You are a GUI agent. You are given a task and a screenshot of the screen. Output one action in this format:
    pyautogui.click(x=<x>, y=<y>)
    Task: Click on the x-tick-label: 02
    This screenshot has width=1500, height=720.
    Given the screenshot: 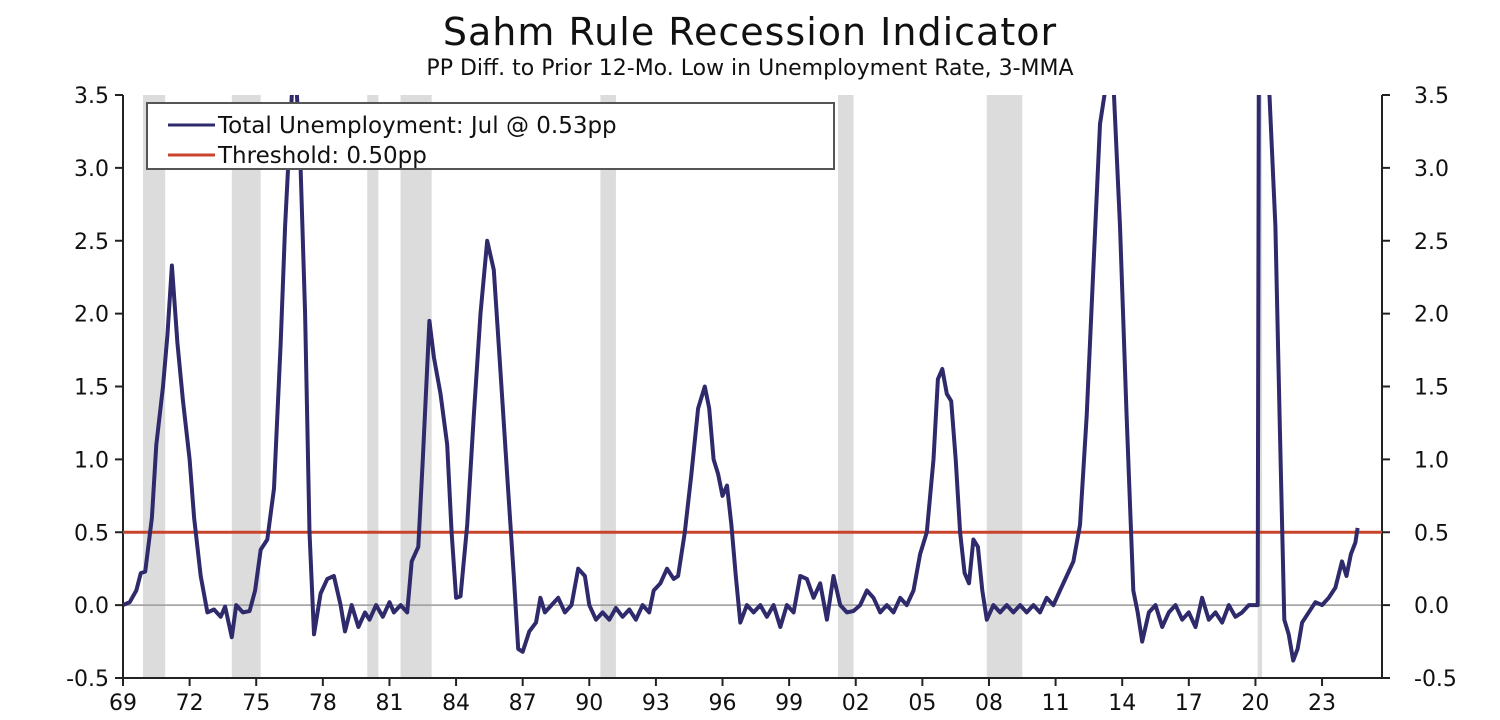 What is the action you would take?
    pyautogui.click(x=856, y=703)
    